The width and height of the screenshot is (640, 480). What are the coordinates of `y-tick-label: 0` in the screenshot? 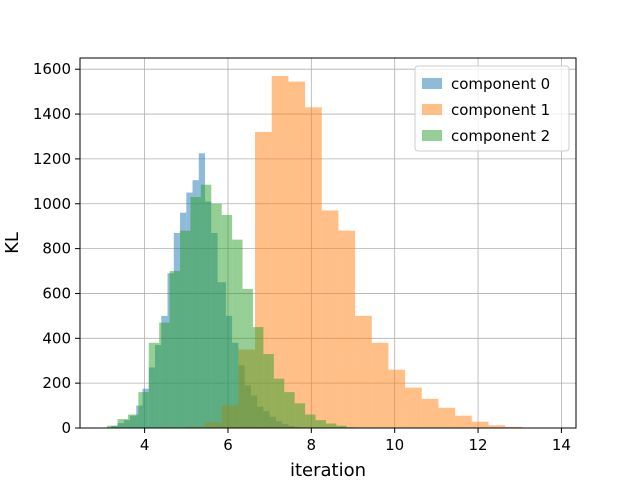 It's located at (66, 428).